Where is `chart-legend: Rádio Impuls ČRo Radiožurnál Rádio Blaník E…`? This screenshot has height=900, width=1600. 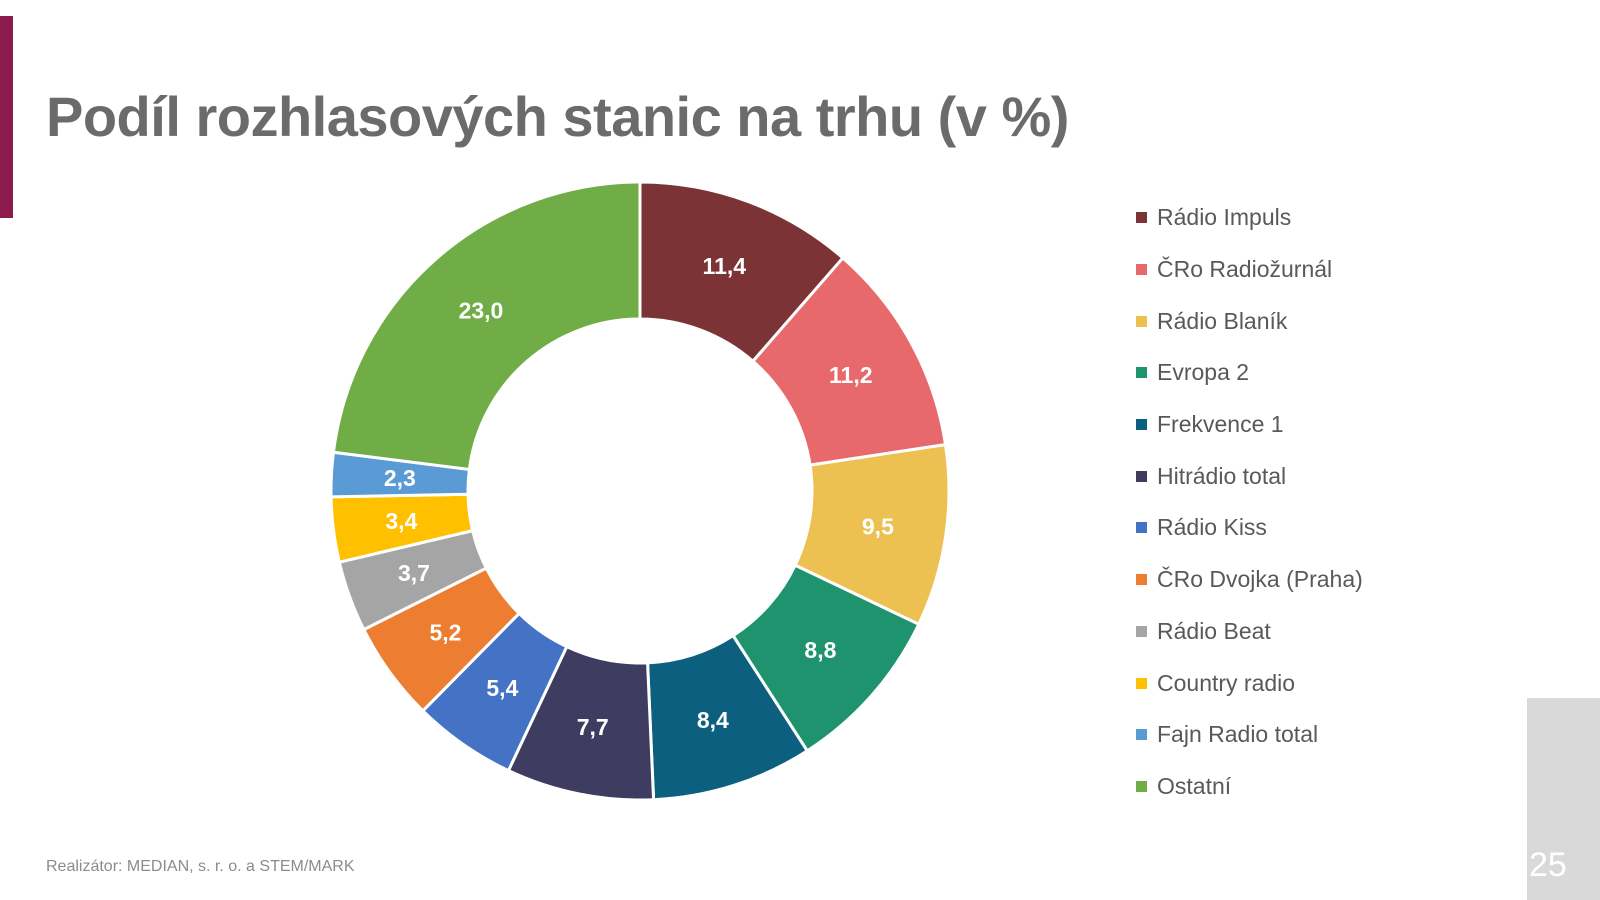
chart-legend: Rádio Impuls ČRo Radiožurnál Rádio Blaník E… is located at coordinates (1249, 502).